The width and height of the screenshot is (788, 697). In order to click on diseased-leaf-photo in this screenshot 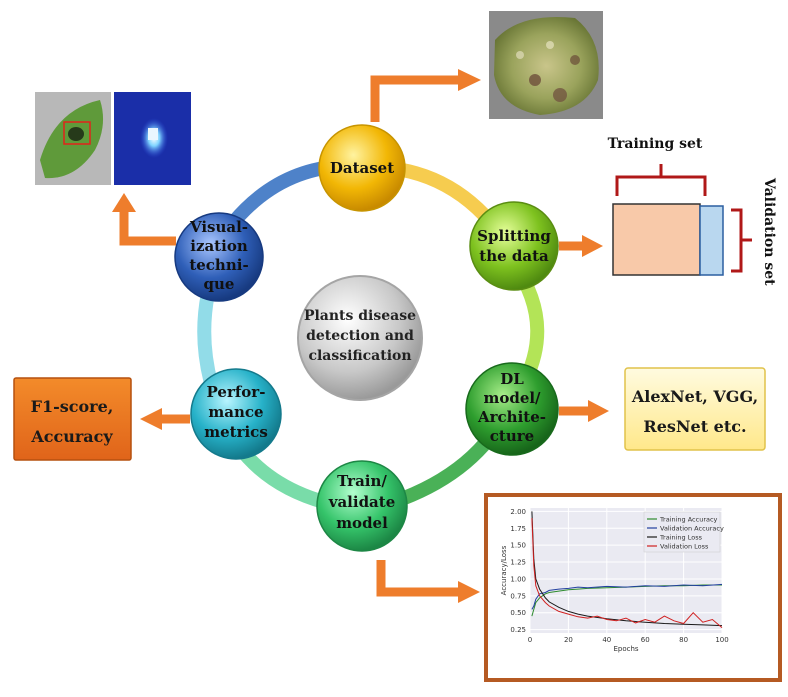, I will do `click(546, 65)`.